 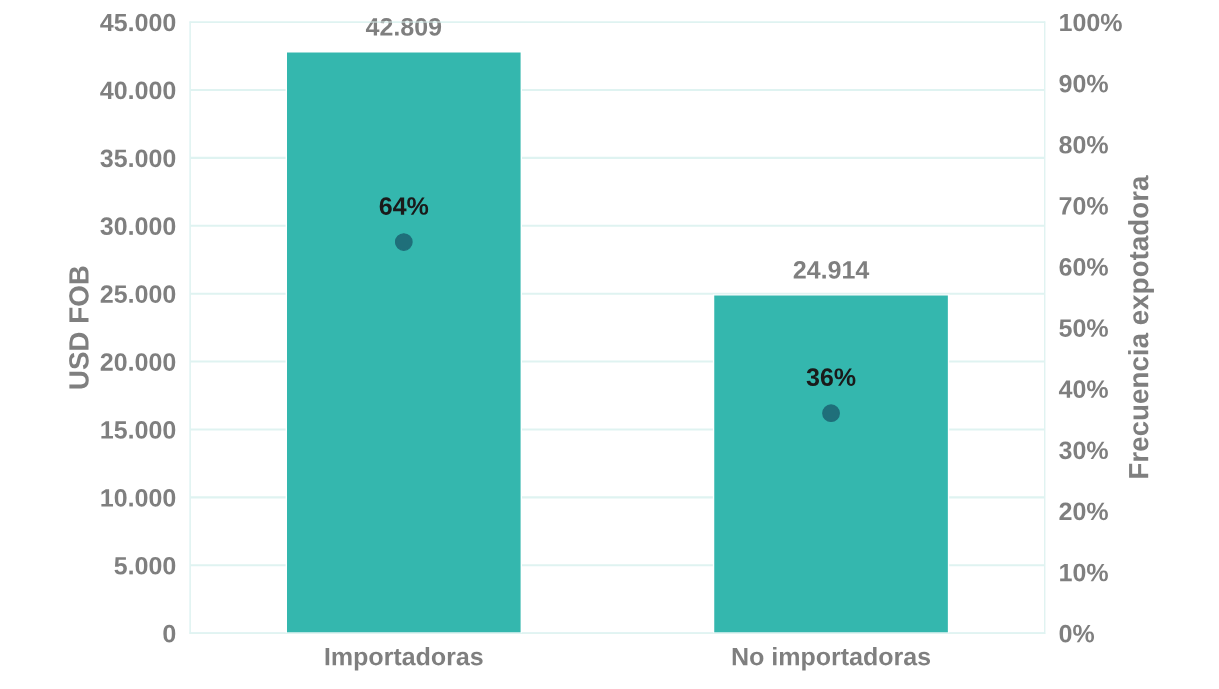 I want to click on y2-tick-label: 80%, so click(x=1083, y=144).